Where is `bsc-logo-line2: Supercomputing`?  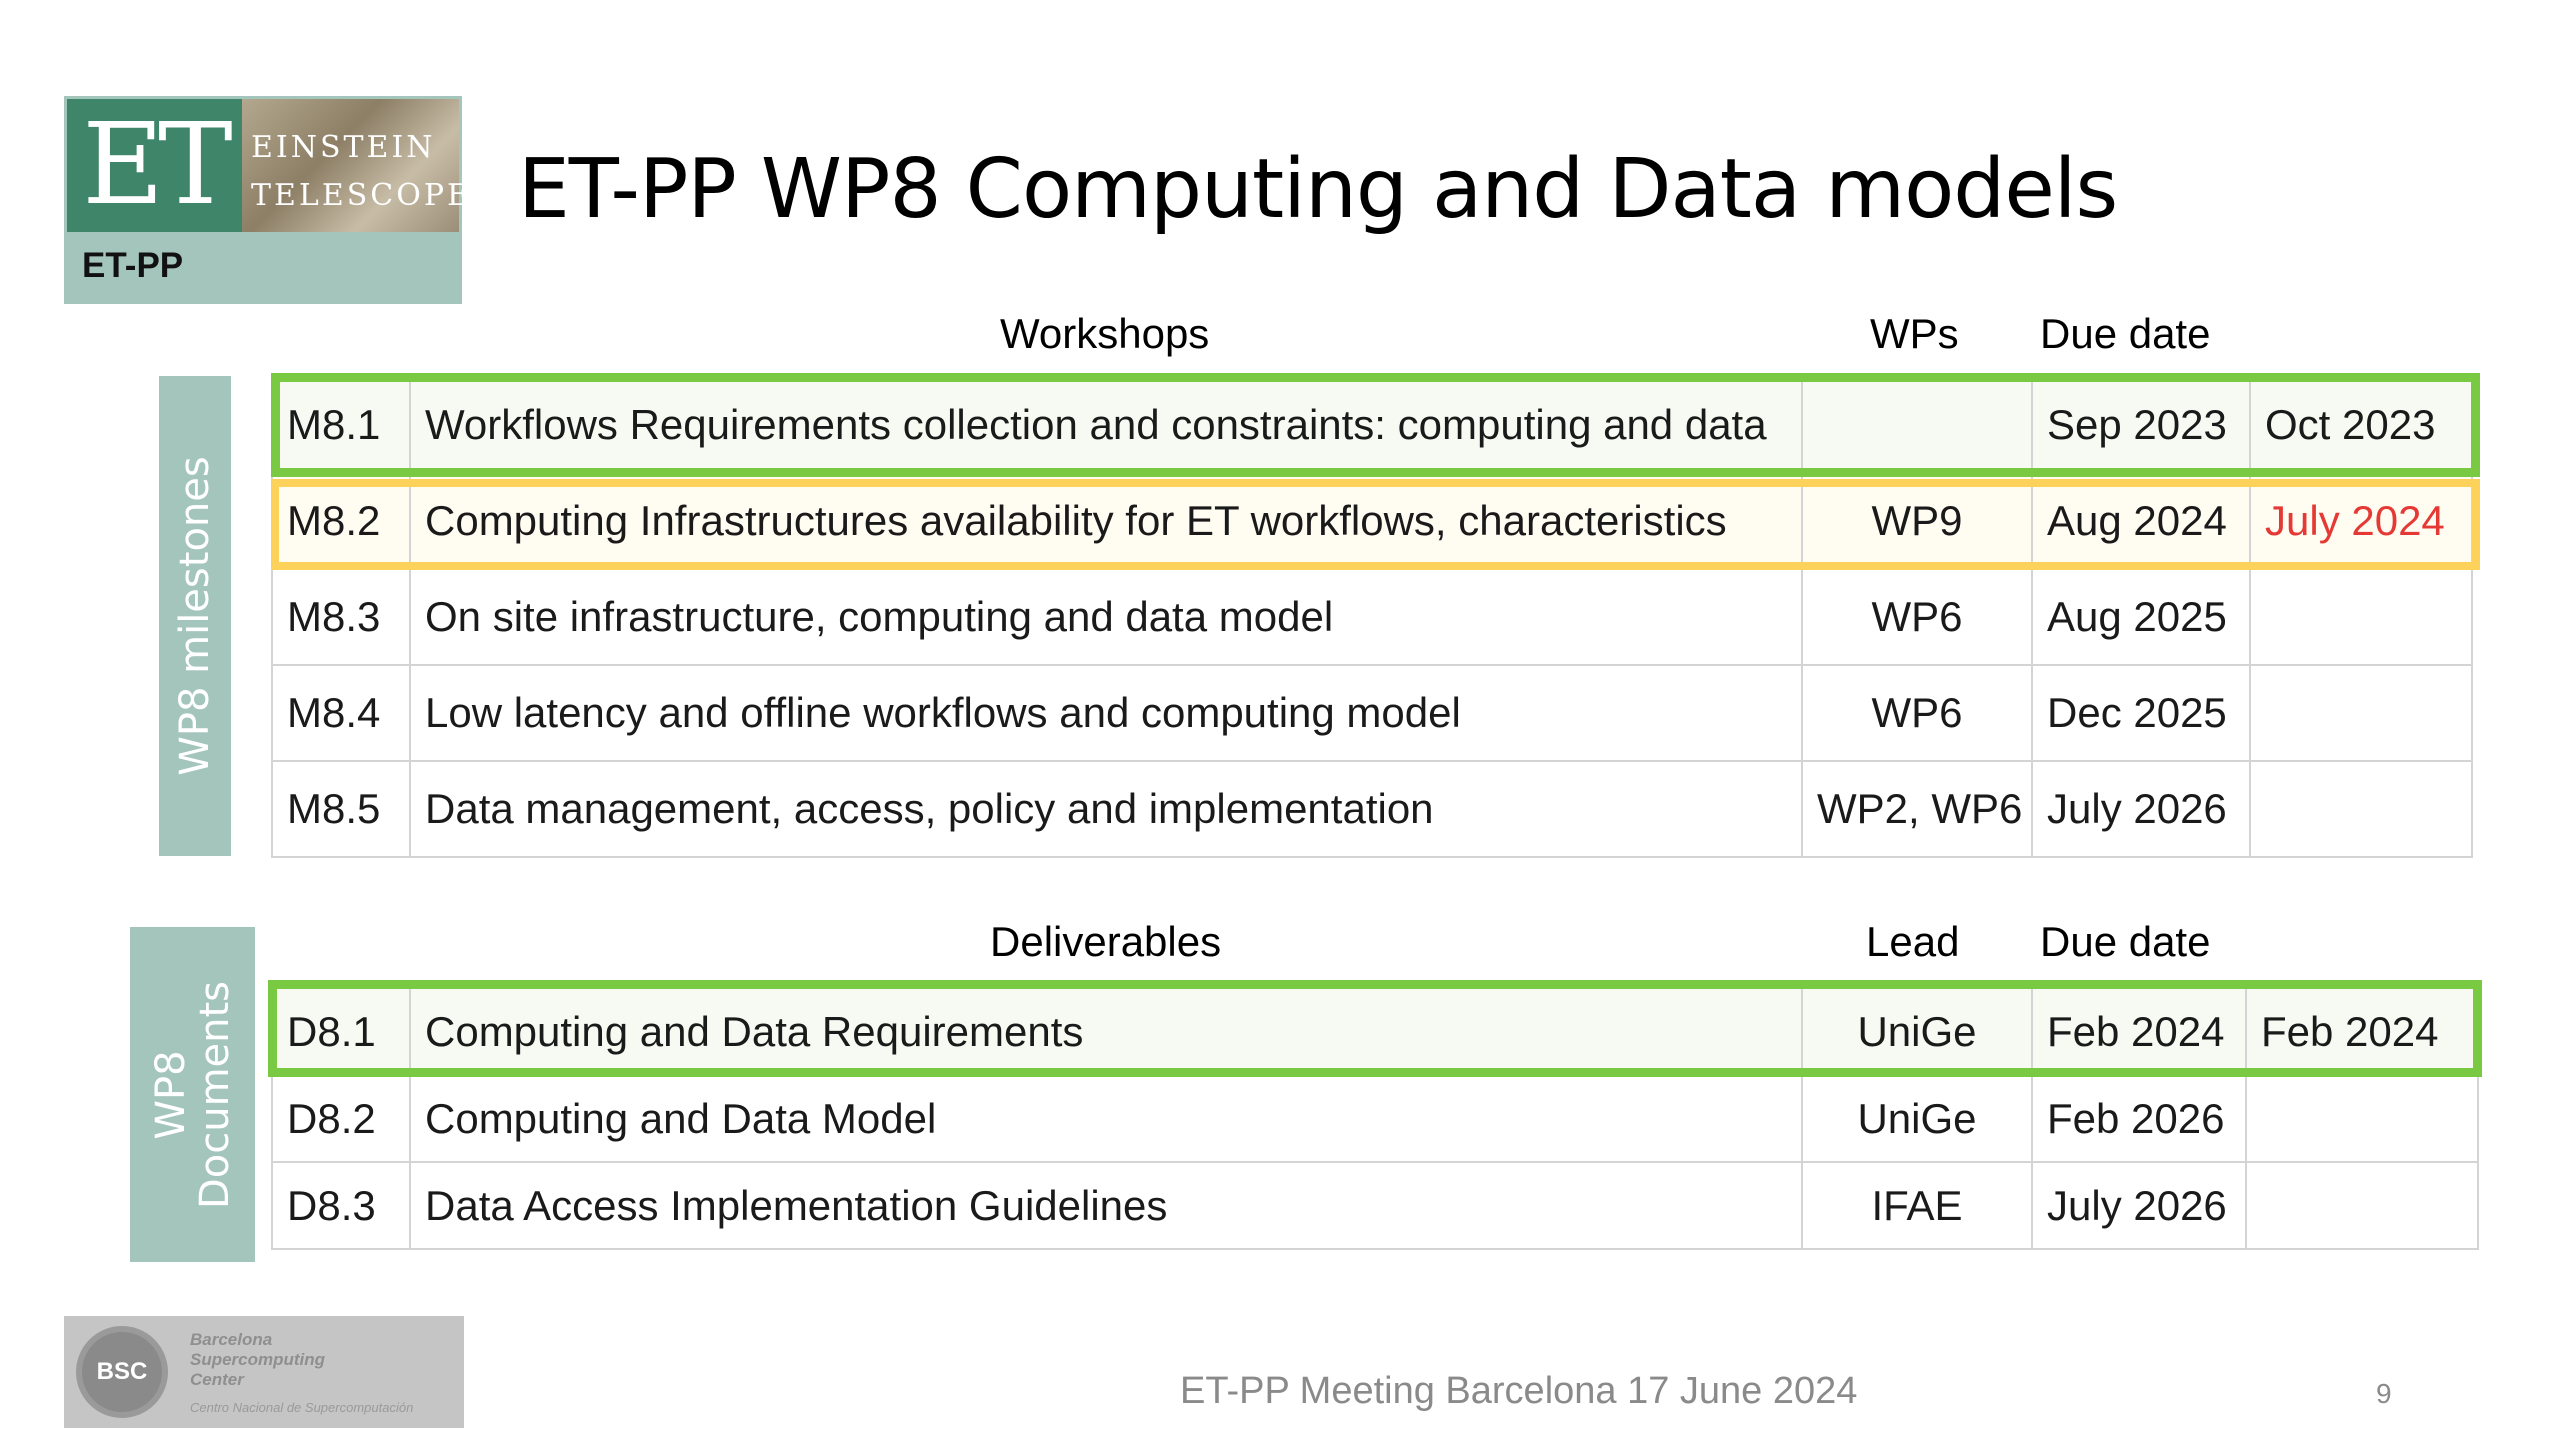 bsc-logo-line2: Supercomputing is located at coordinates (258, 1359).